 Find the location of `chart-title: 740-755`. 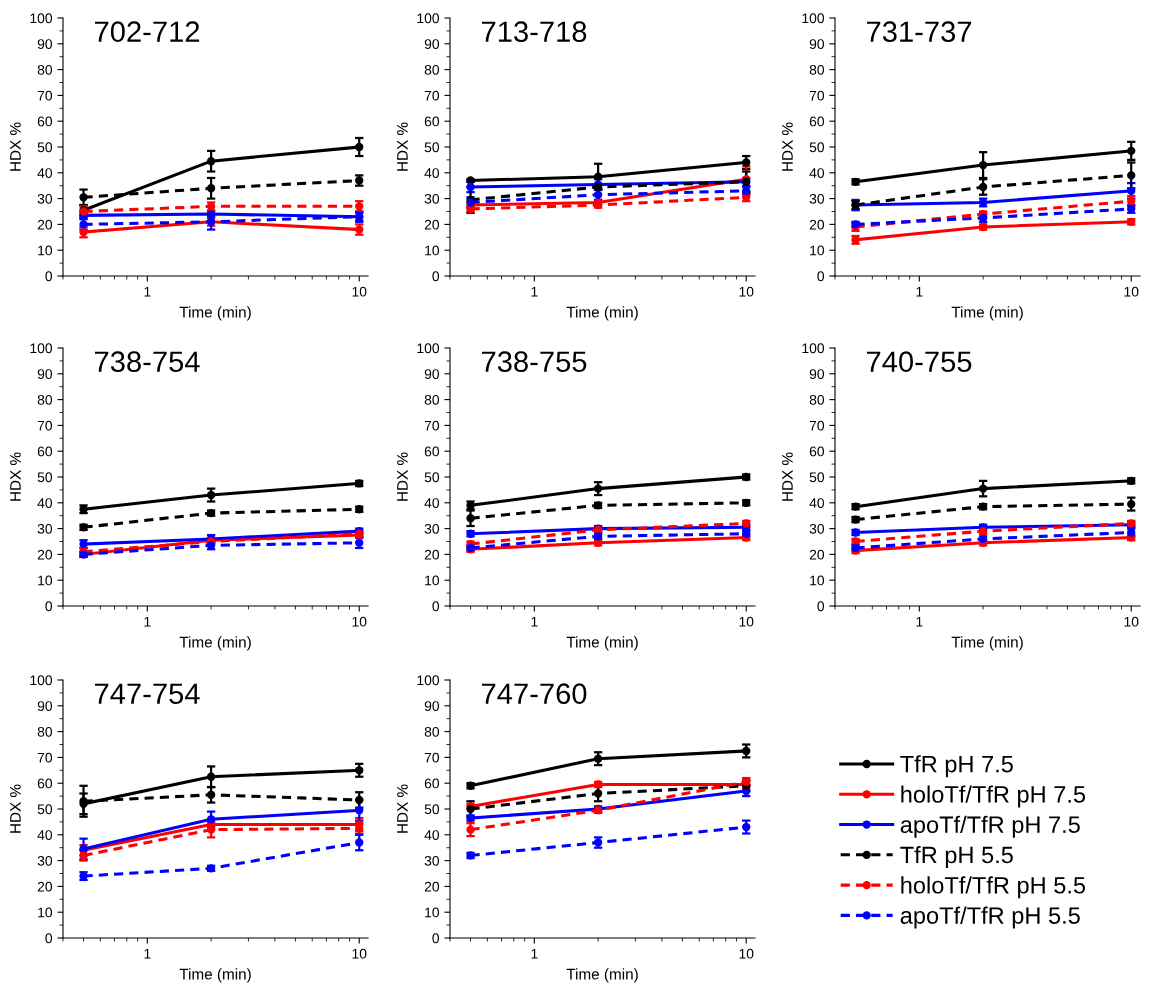

chart-title: 740-755 is located at coordinates (919, 361).